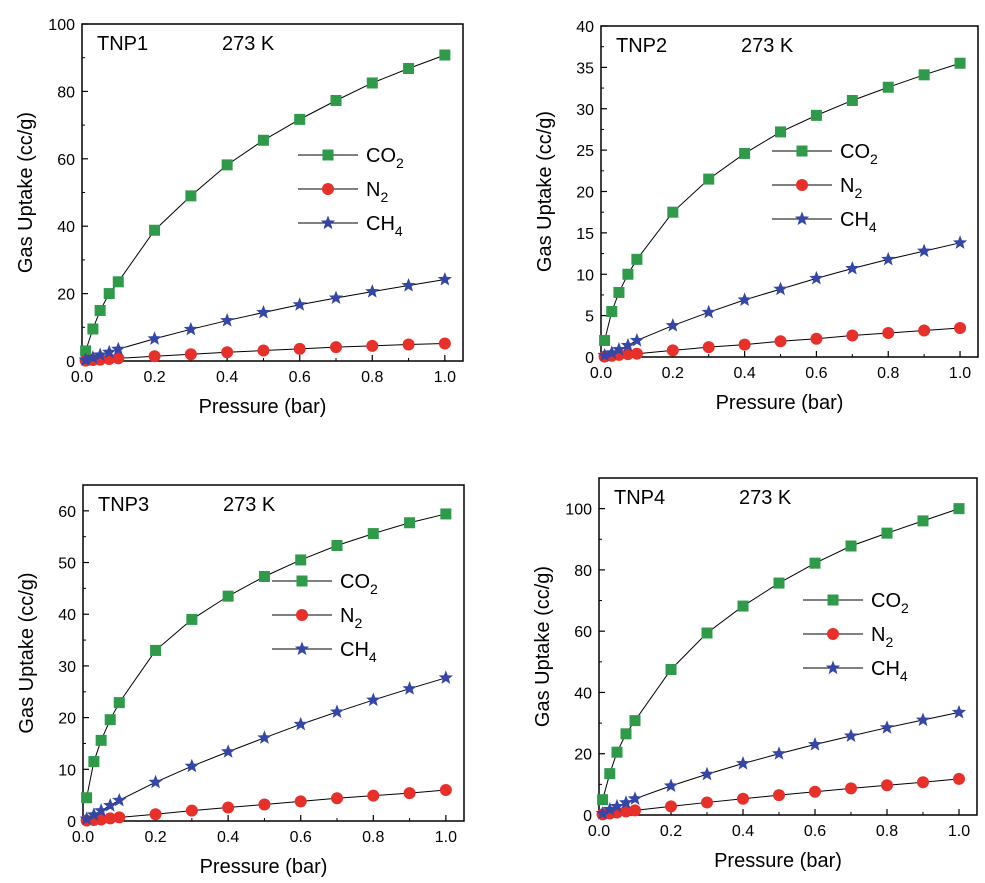 The width and height of the screenshot is (985, 883). I want to click on panel-label: TNP2, so click(641, 46).